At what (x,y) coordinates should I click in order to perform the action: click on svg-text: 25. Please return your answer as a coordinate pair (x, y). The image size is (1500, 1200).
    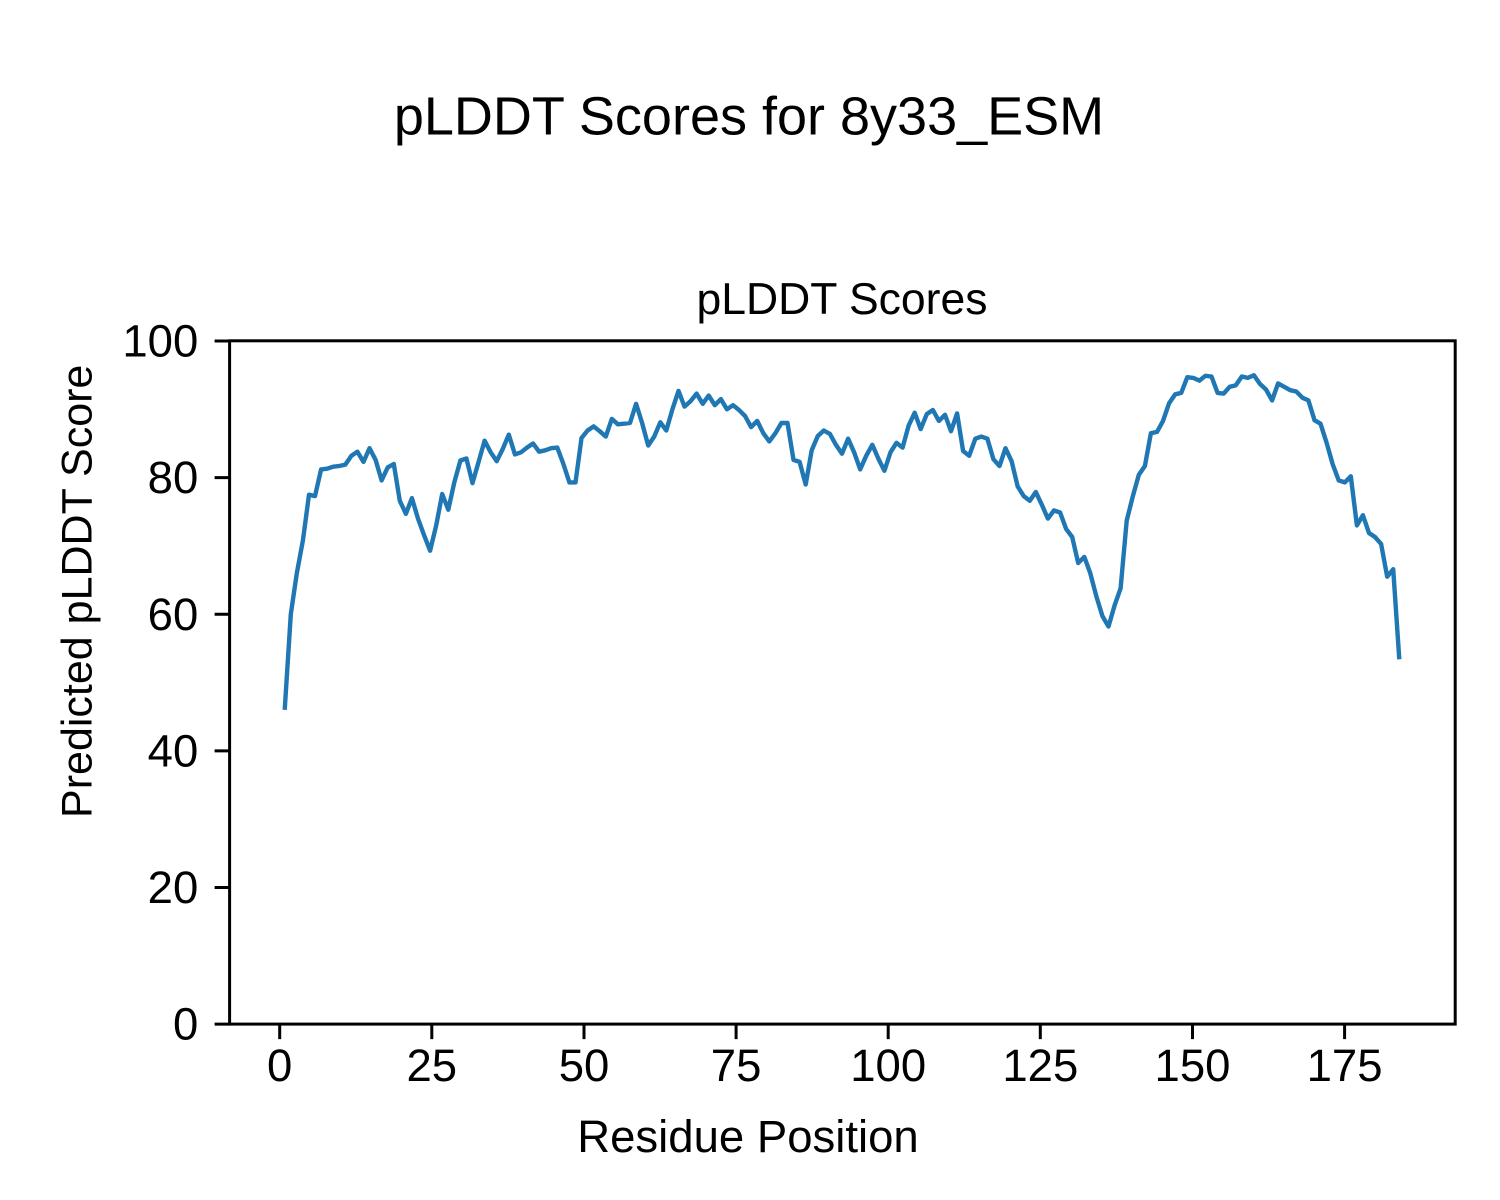
    Looking at the image, I should click on (431, 1065).